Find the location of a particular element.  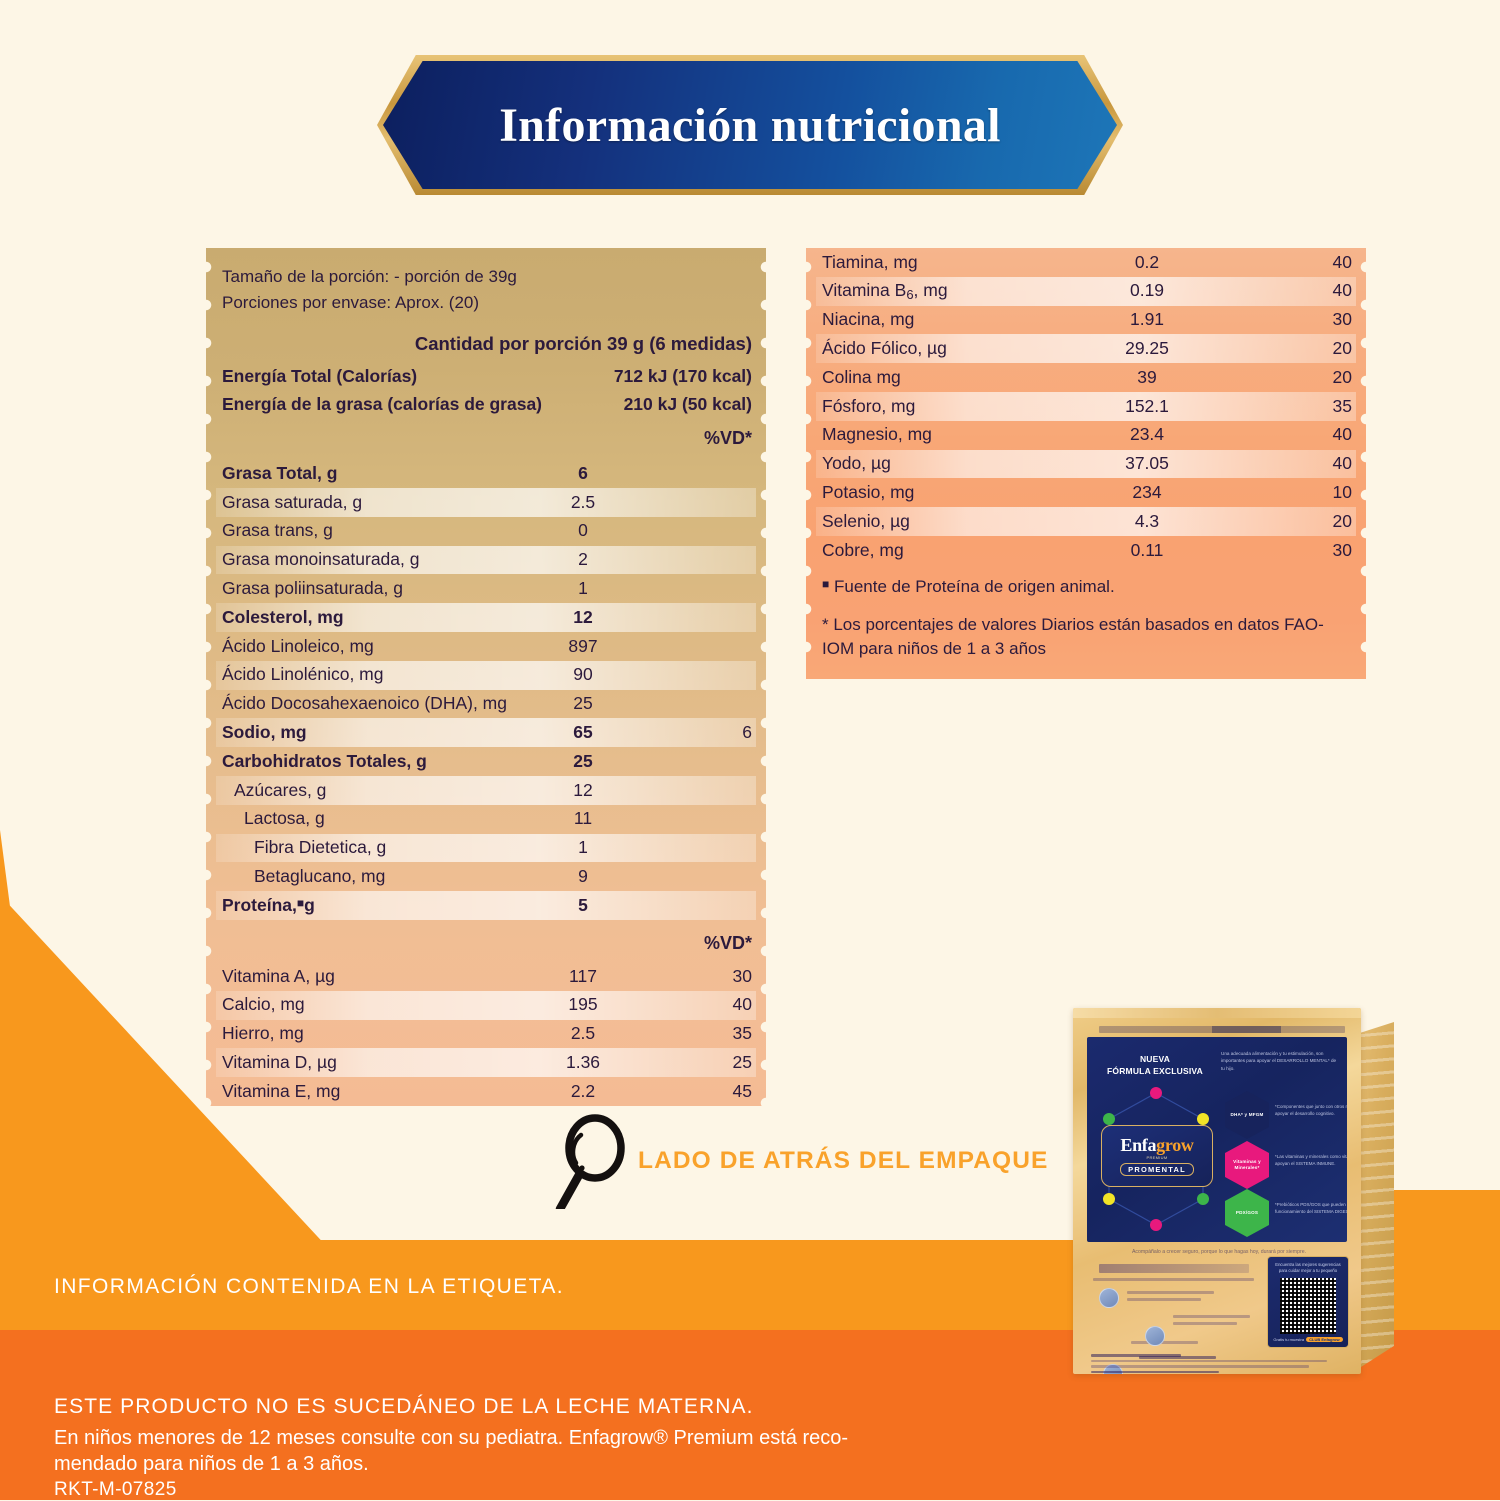

page-header-banner: Información nutricional is located at coordinates (750, 125).